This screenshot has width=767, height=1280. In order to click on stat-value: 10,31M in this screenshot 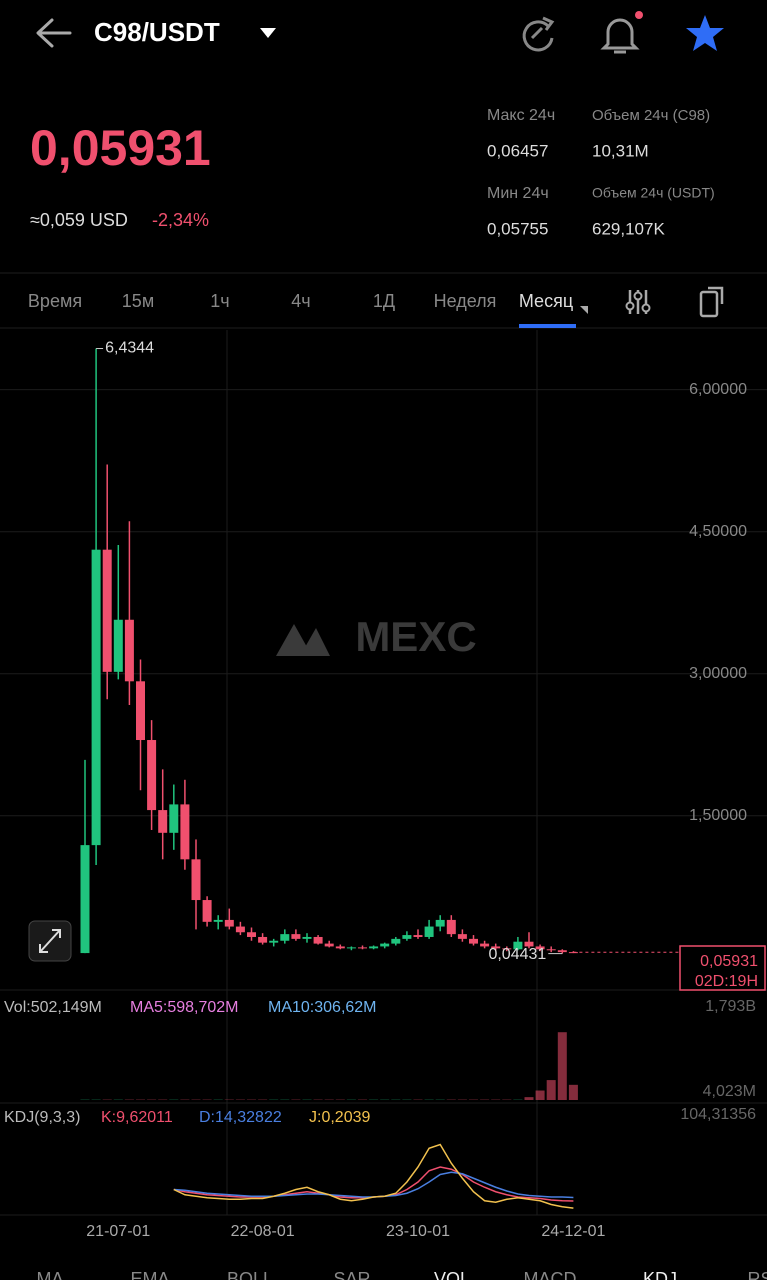, I will do `click(620, 150)`.